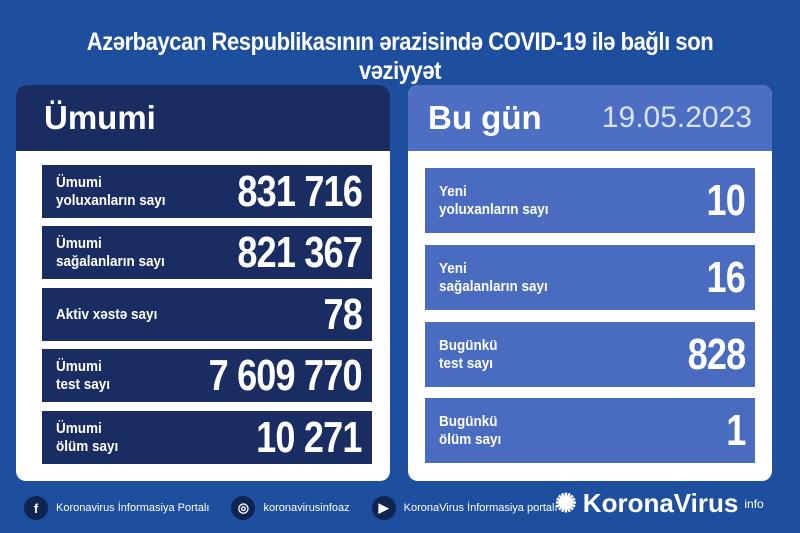 The width and height of the screenshot is (800, 533). Describe the element at coordinates (659, 503) in the screenshot. I see `brand-logo: ✺ KoronaVirus info` at that location.